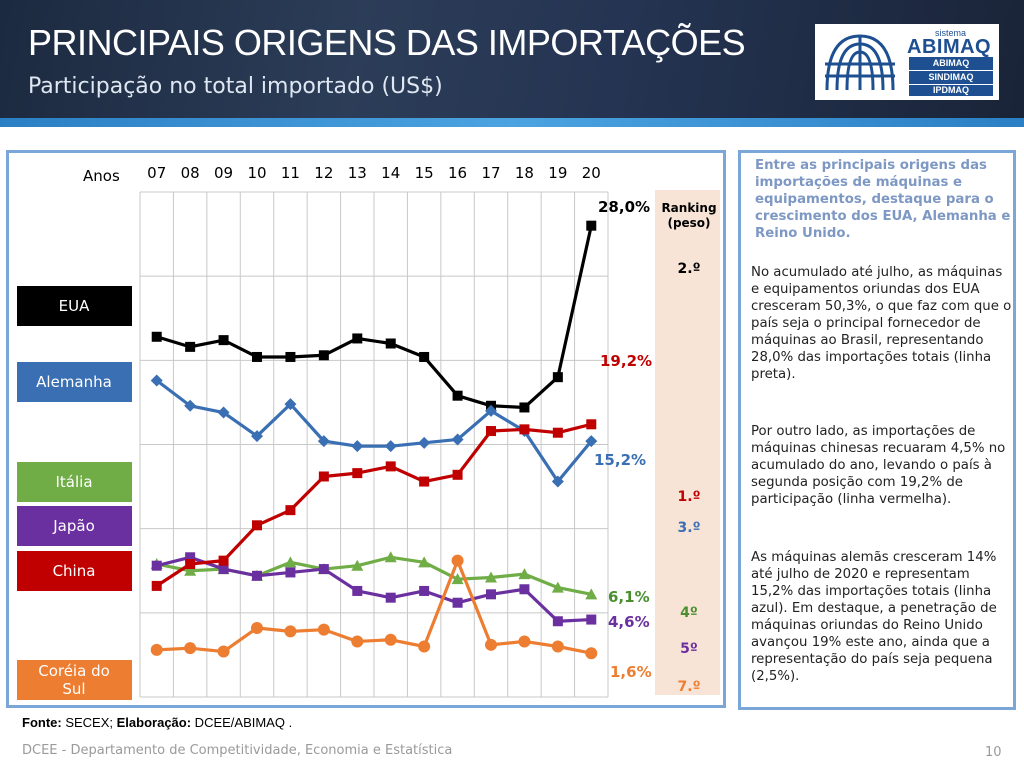 The height and width of the screenshot is (768, 1024). I want to click on page-subtitle: Participação no total importado (US$), so click(235, 86).